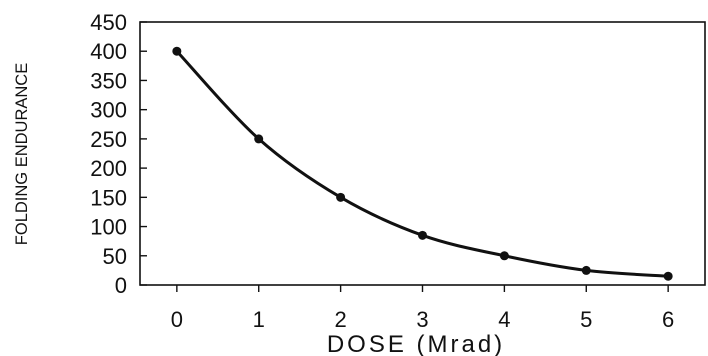  Describe the element at coordinates (668, 319) in the screenshot. I see `x-tick-label: 6` at that location.